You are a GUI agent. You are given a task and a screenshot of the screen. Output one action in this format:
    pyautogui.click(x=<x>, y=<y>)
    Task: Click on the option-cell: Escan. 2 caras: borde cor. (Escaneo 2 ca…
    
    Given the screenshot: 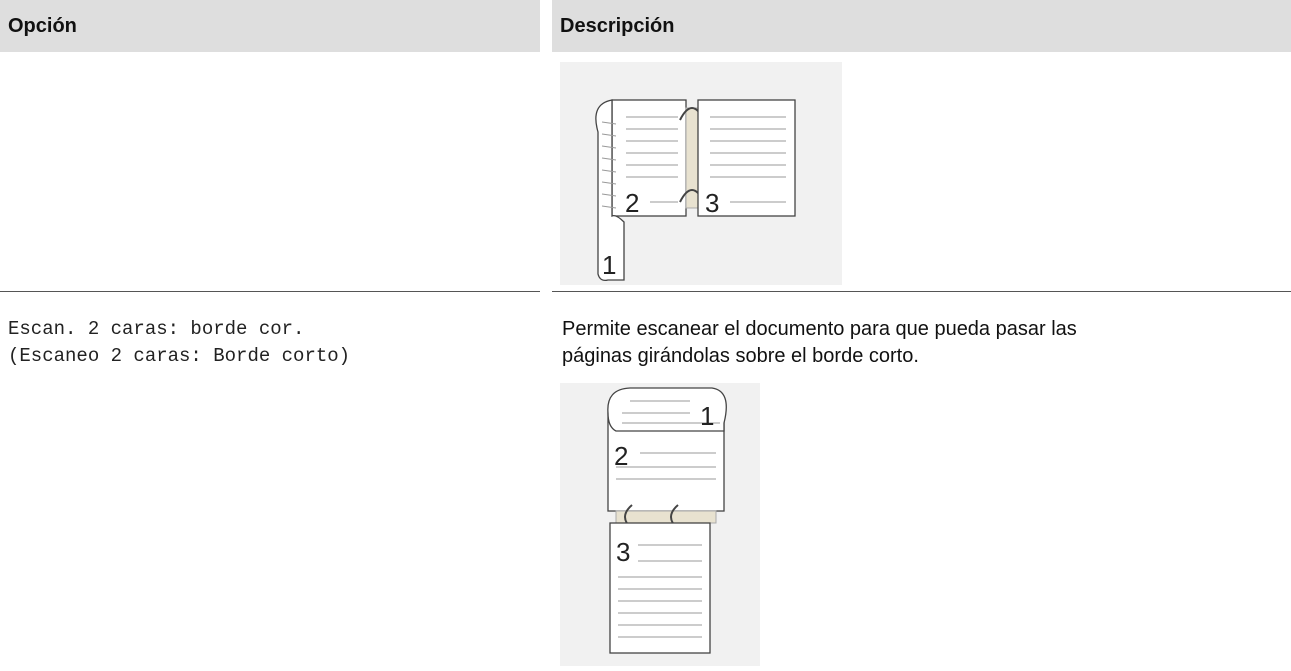 What is the action you would take?
    pyautogui.click(x=179, y=343)
    